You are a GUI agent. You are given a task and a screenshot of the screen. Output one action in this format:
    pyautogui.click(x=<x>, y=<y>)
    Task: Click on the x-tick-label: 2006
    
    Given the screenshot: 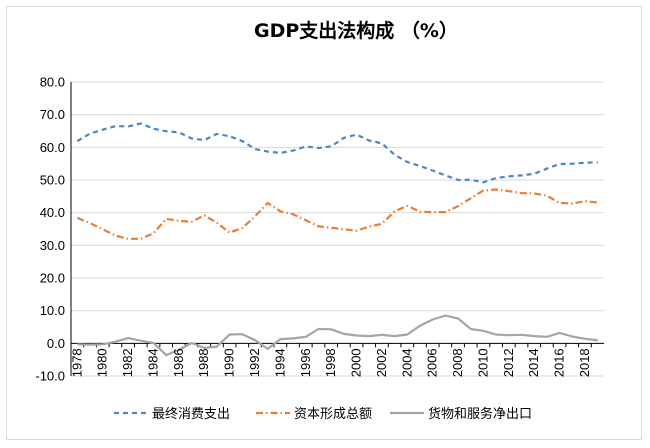 What is the action you would take?
    pyautogui.click(x=432, y=362)
    